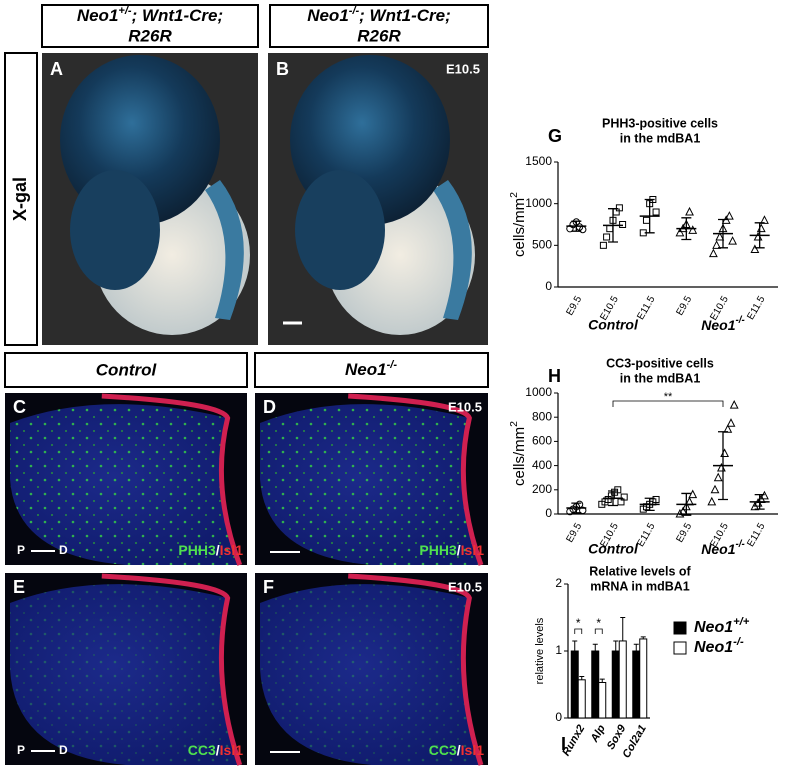 The image size is (796, 772). Describe the element at coordinates (542, 465) in the screenshot. I see `y-tick-label: 400` at that location.